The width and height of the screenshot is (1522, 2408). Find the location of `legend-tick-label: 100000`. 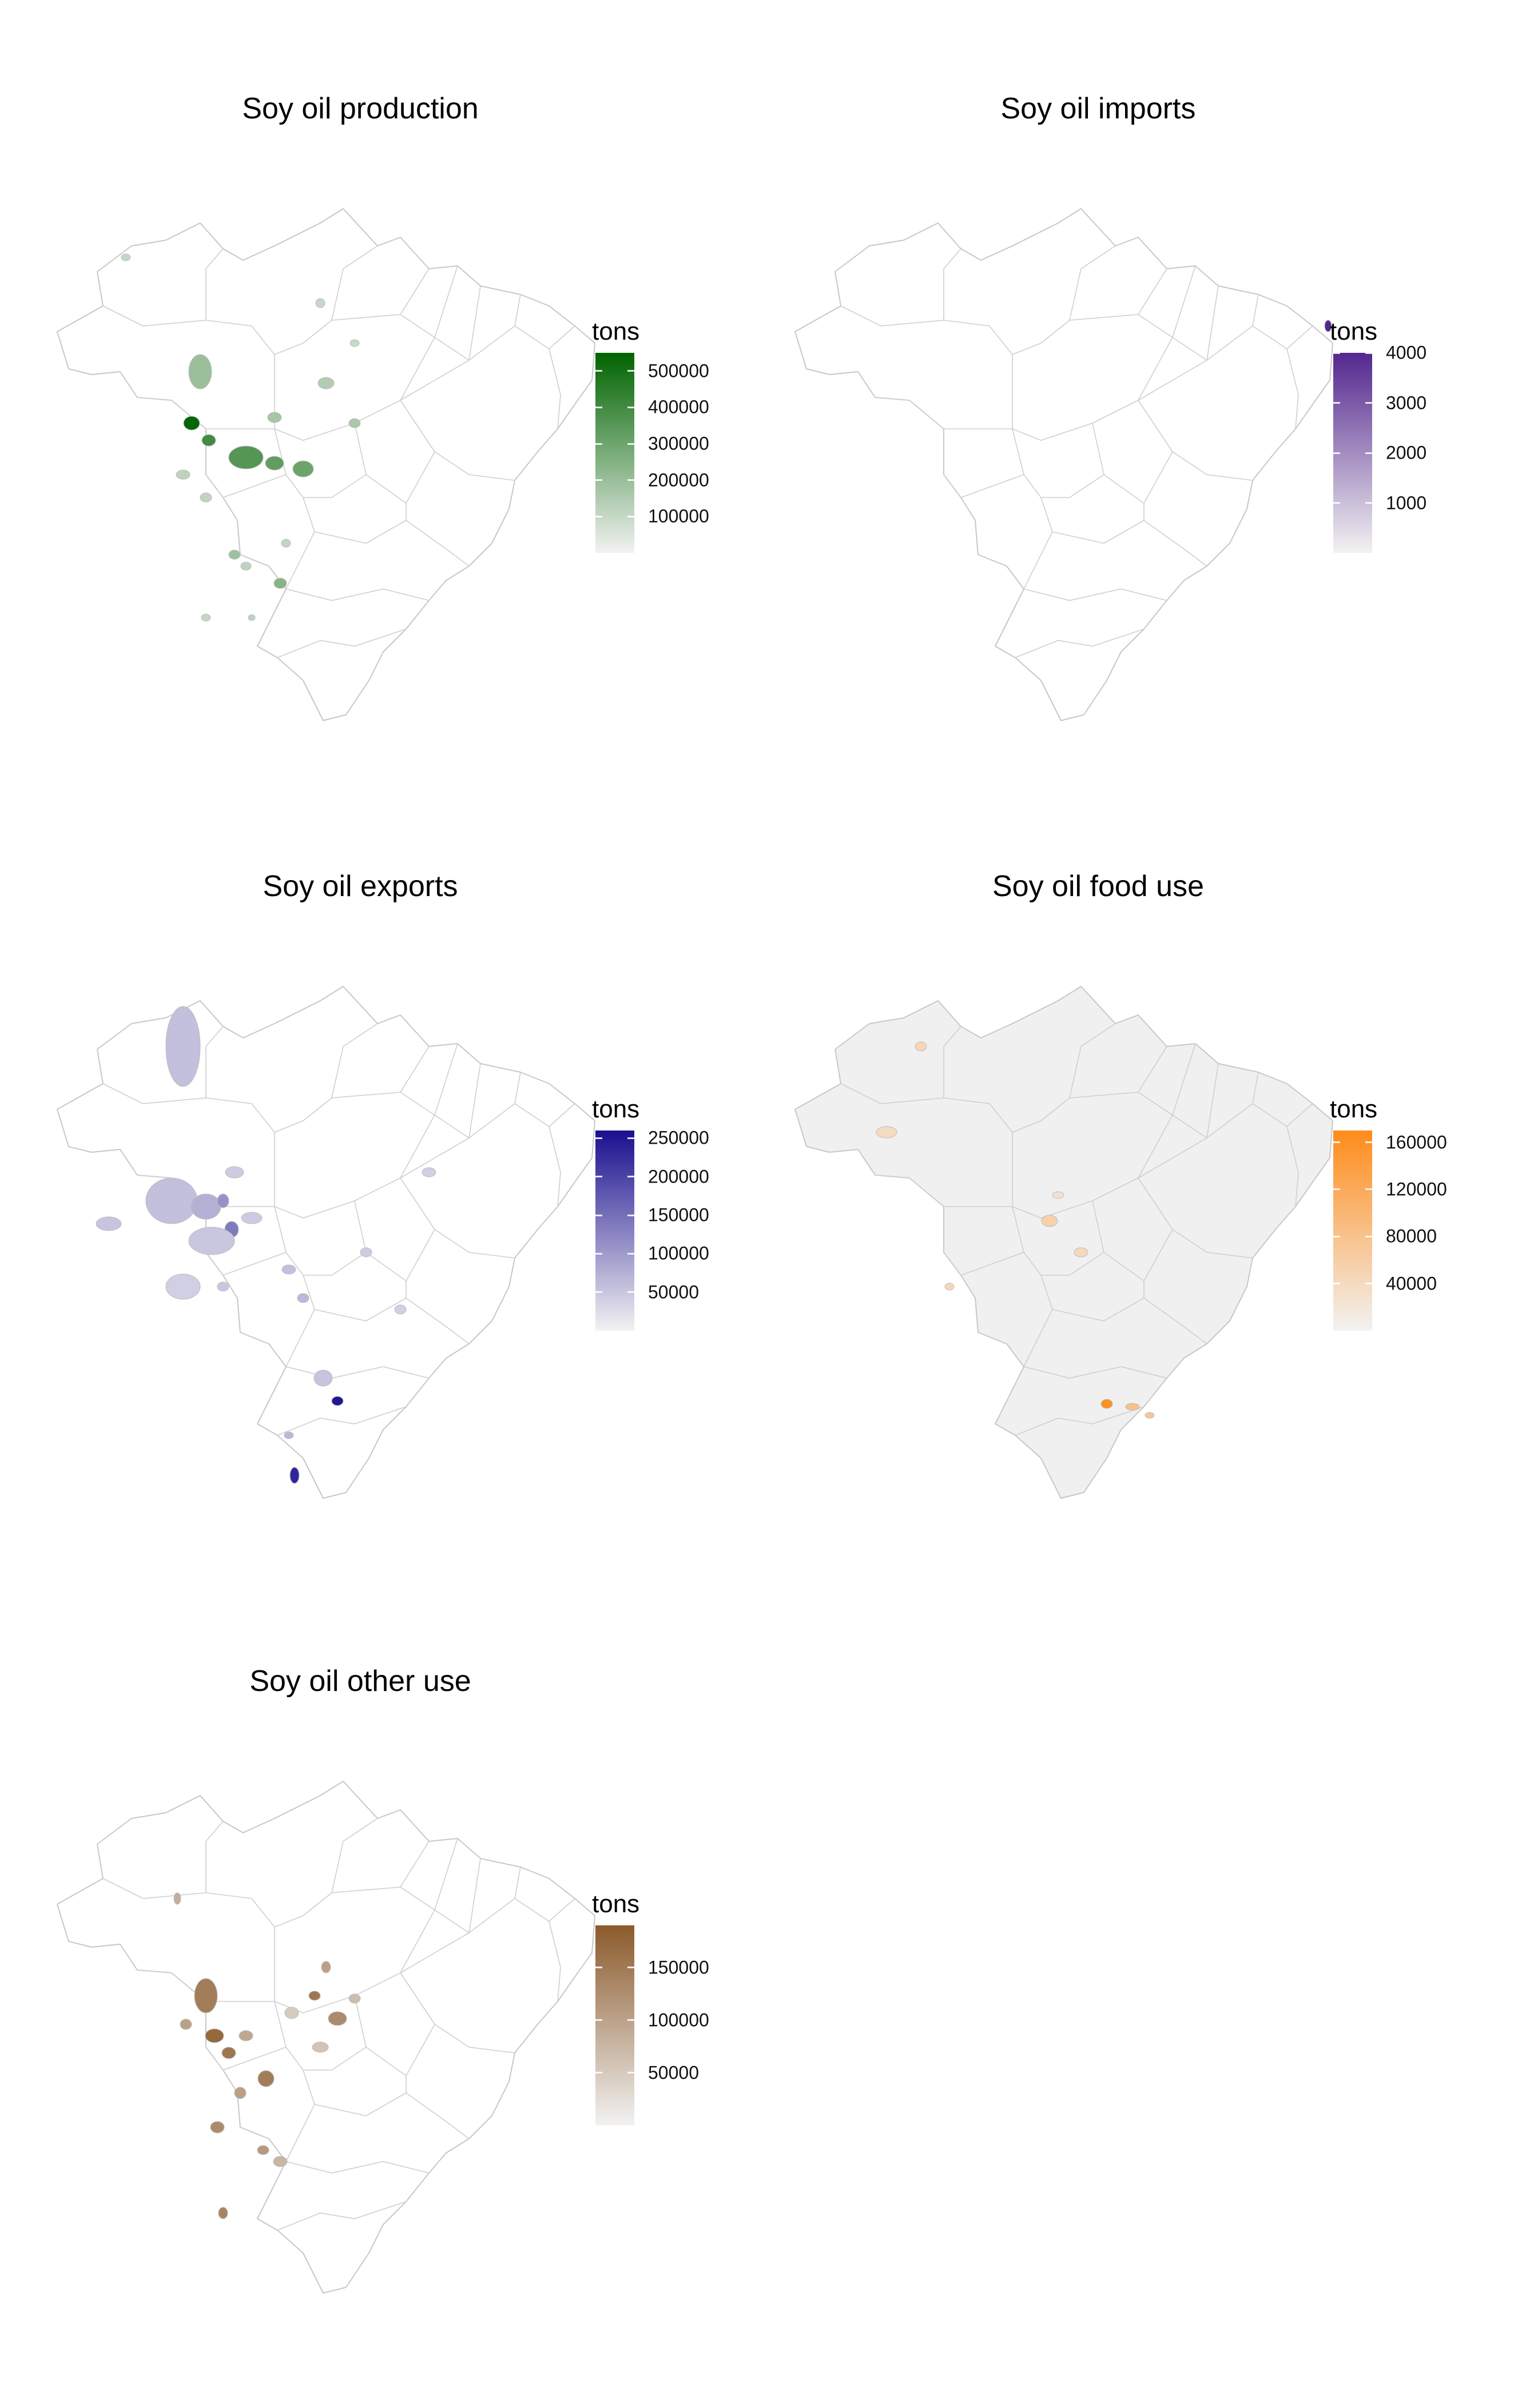

legend-tick-label: 100000 is located at coordinates (678, 2020).